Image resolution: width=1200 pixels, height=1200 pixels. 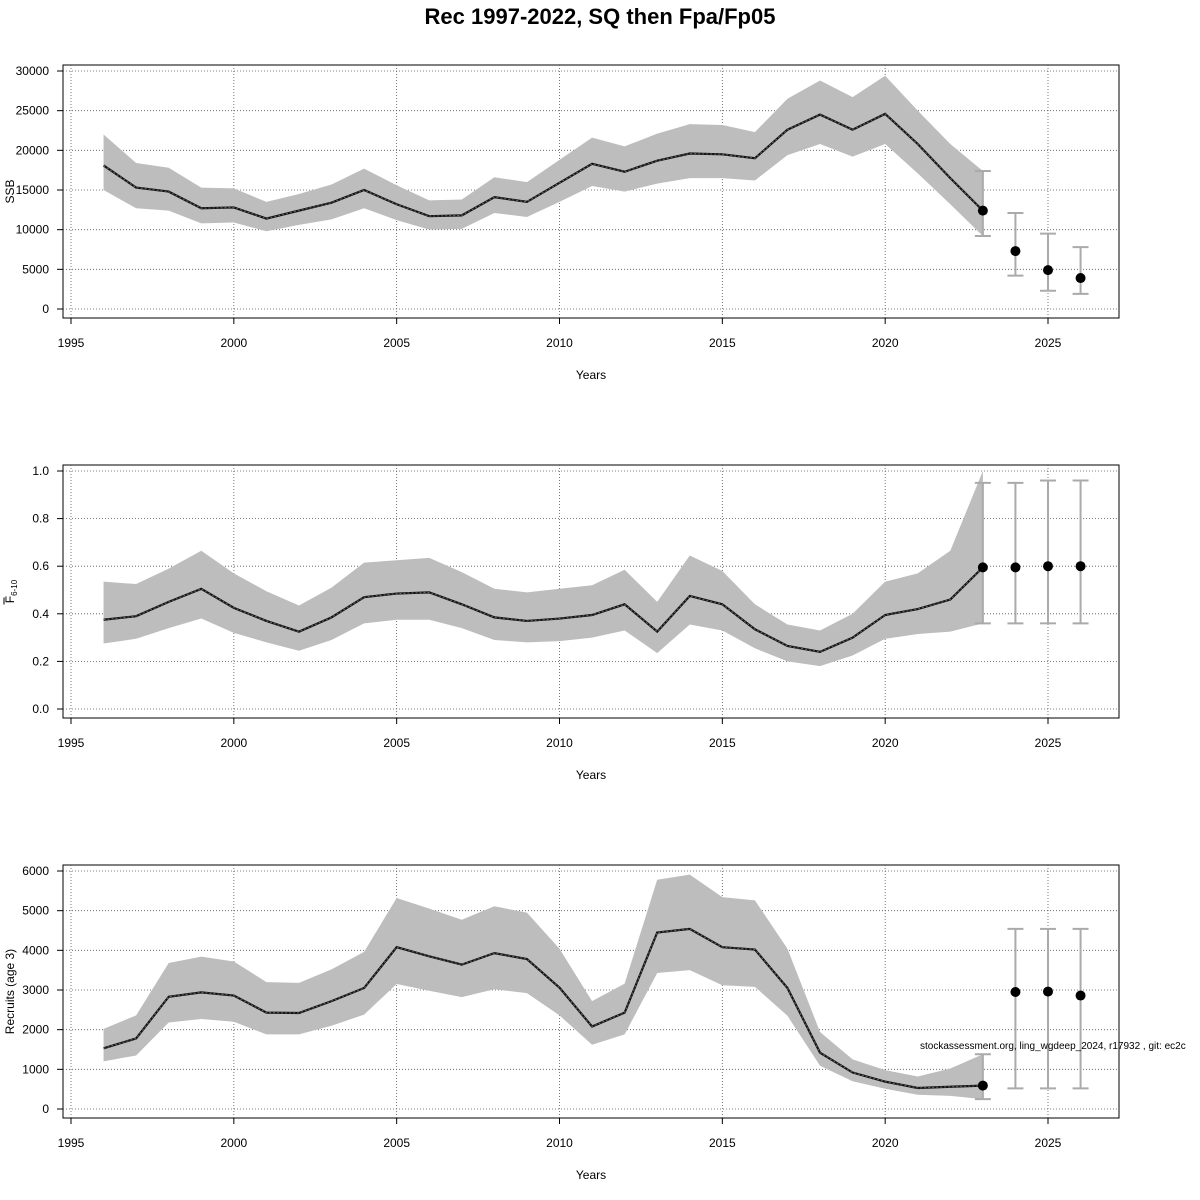 I want to click on y-tick-label: 10000, so click(x=33, y=230).